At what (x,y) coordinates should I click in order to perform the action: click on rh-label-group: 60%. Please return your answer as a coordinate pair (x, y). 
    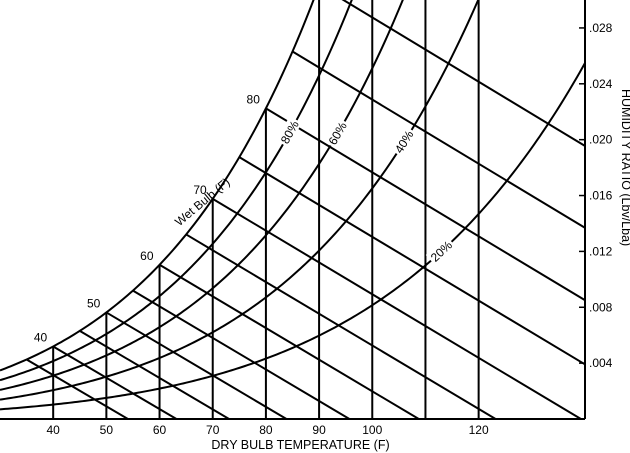
    Looking at the image, I should click on (336, 133).